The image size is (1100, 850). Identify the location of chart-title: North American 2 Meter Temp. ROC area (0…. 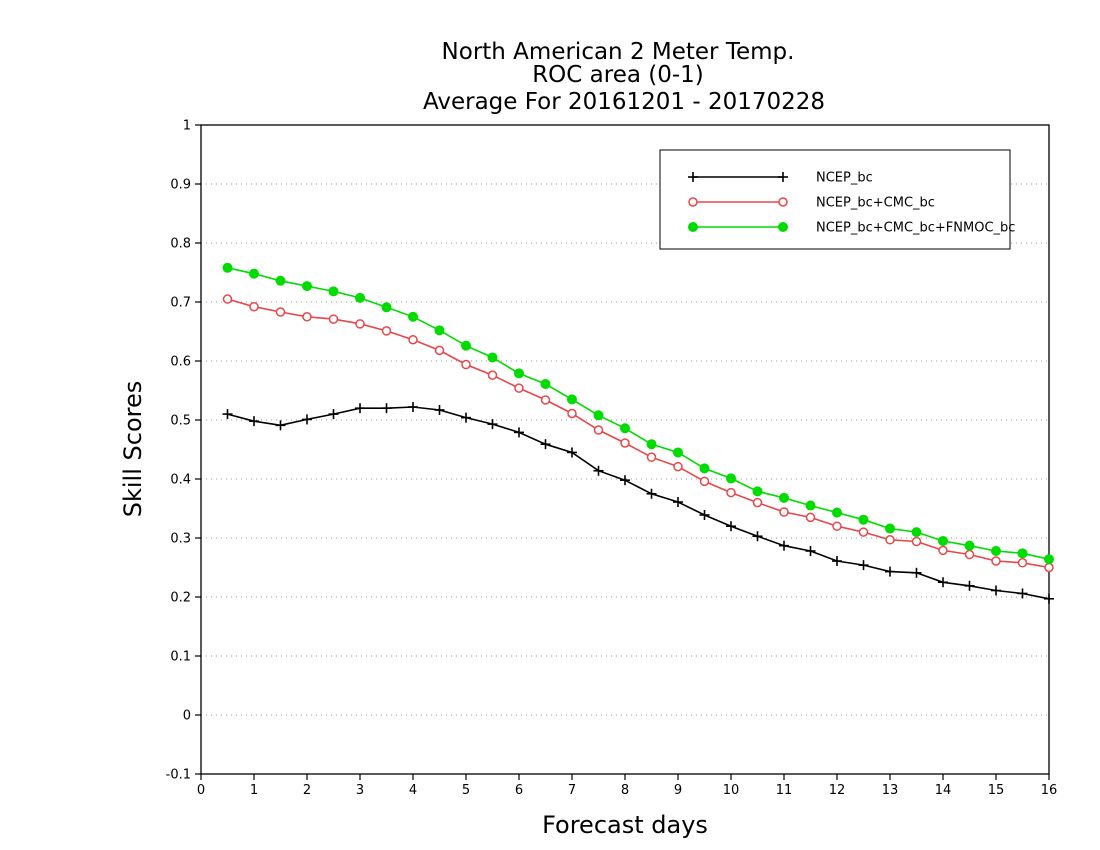
(624, 77).